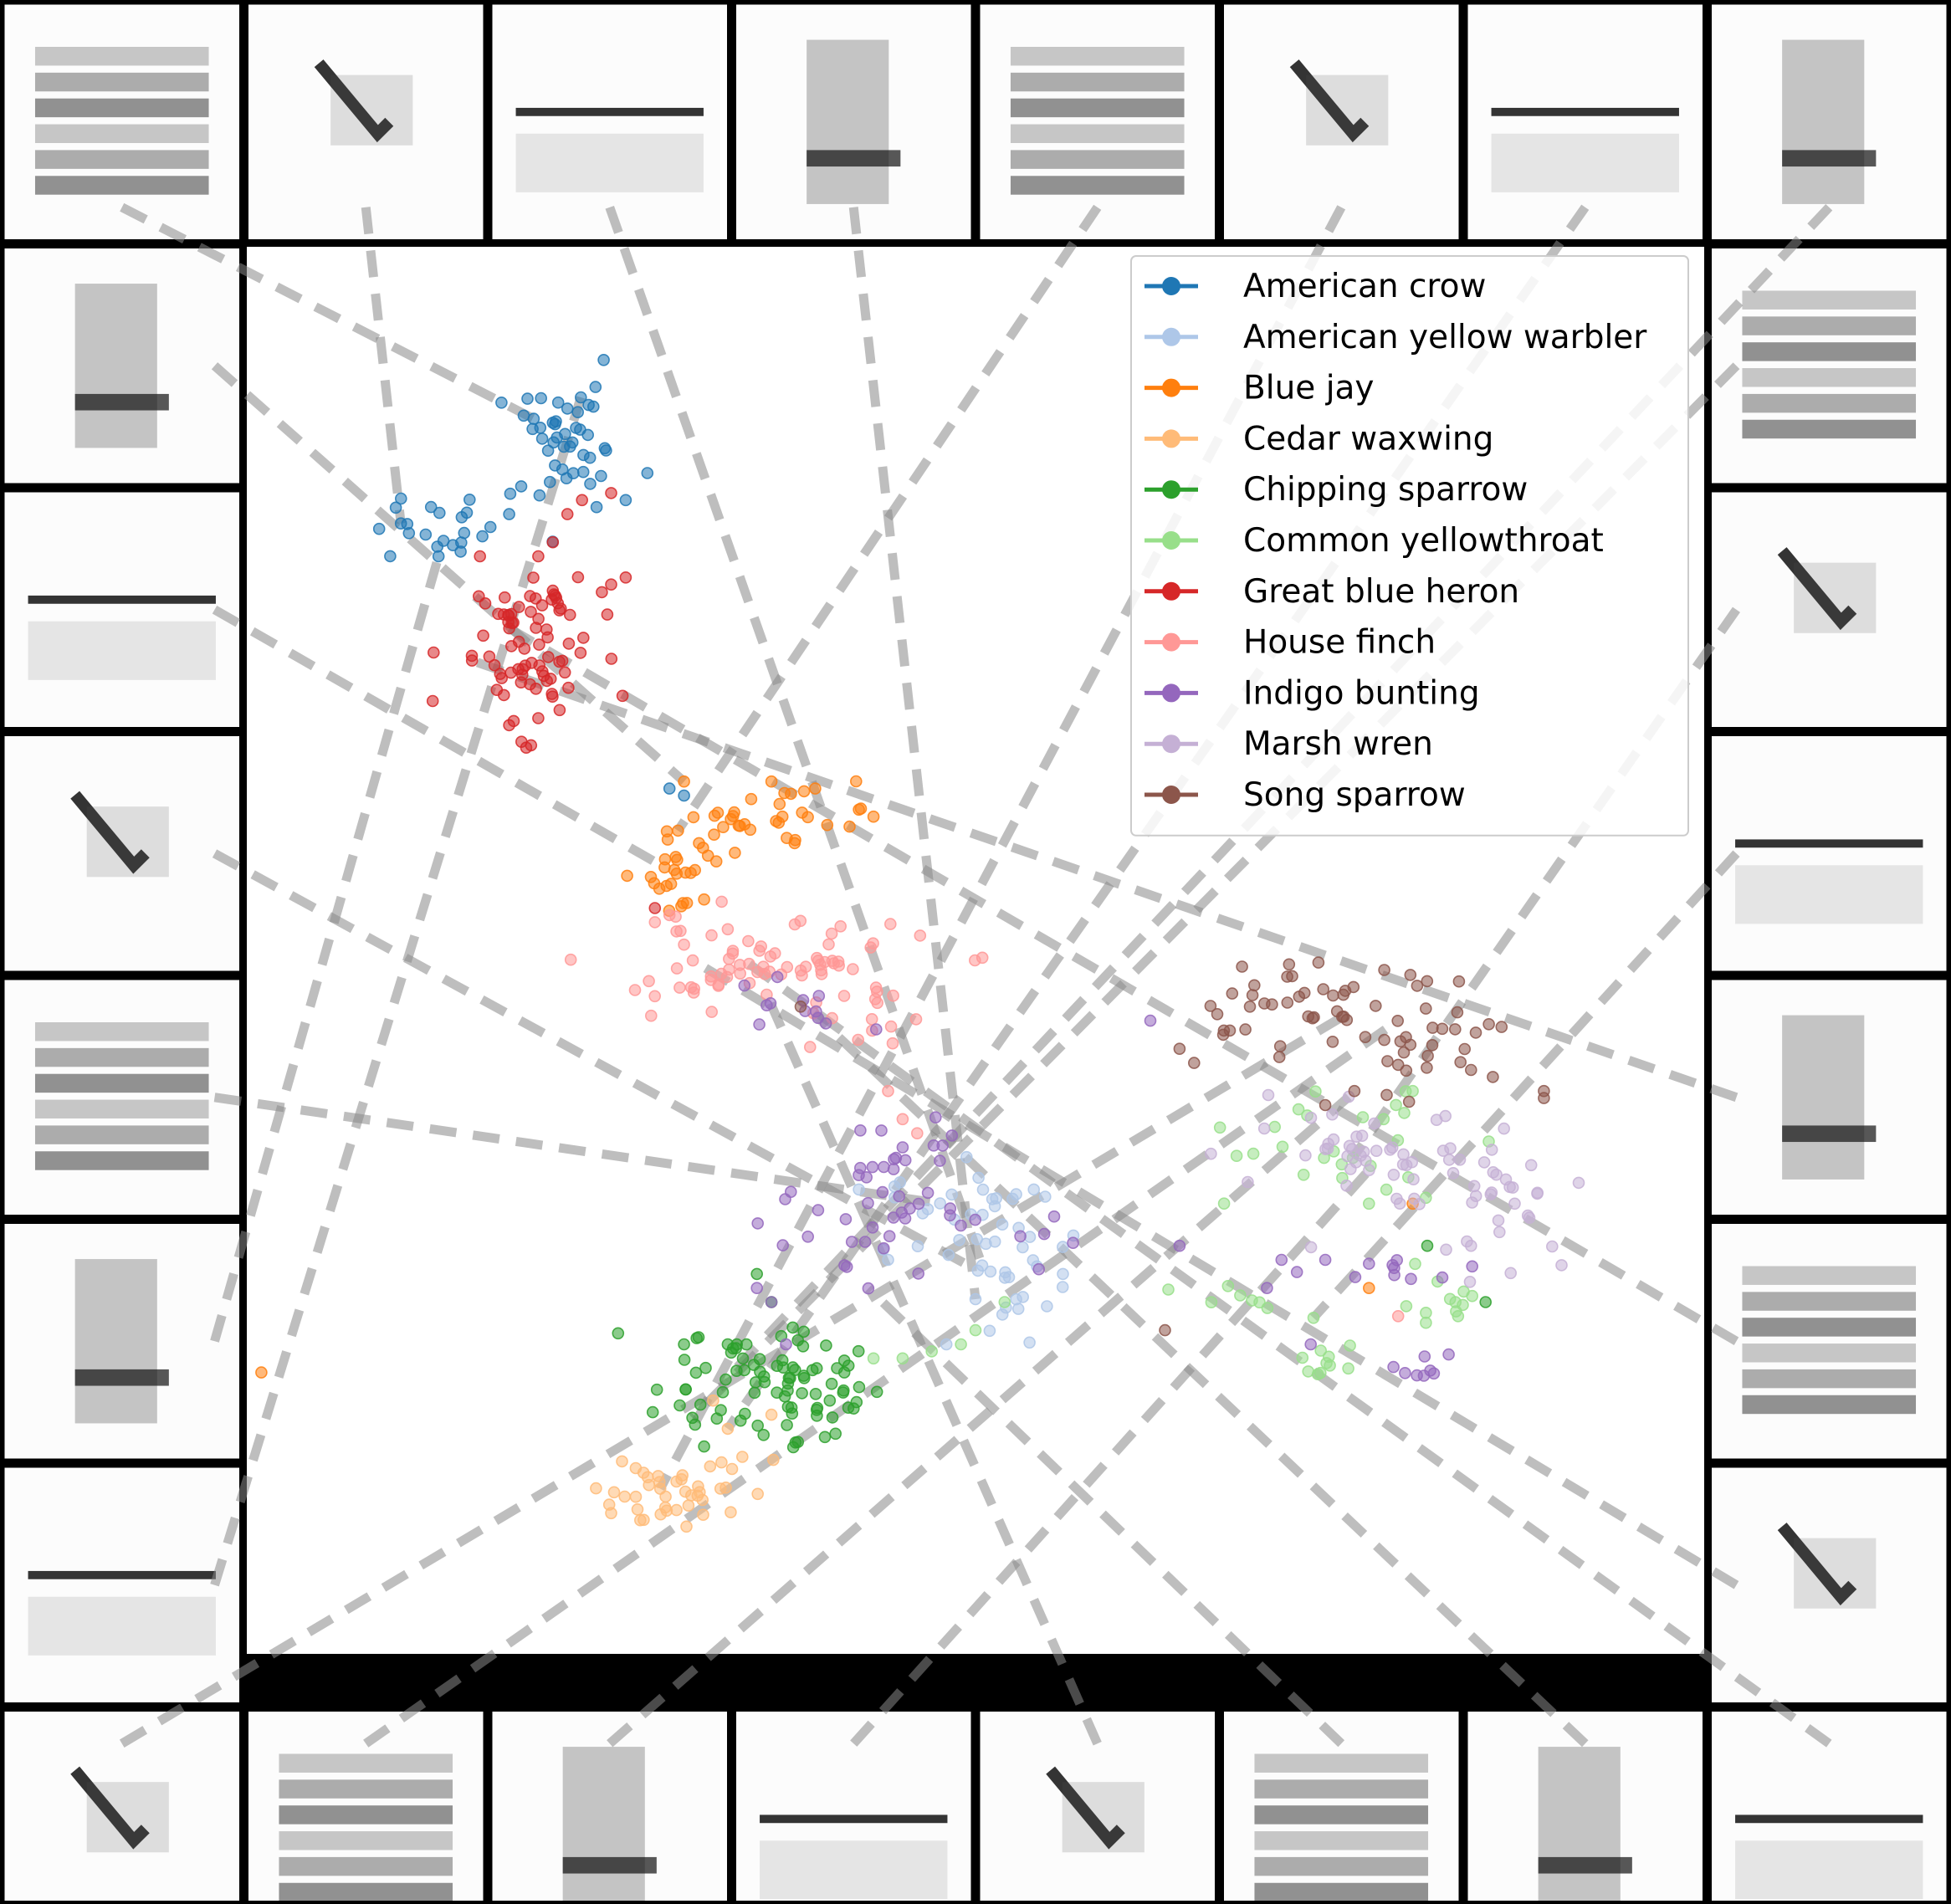  I want to click on connector-line, so click(1105, 1516).